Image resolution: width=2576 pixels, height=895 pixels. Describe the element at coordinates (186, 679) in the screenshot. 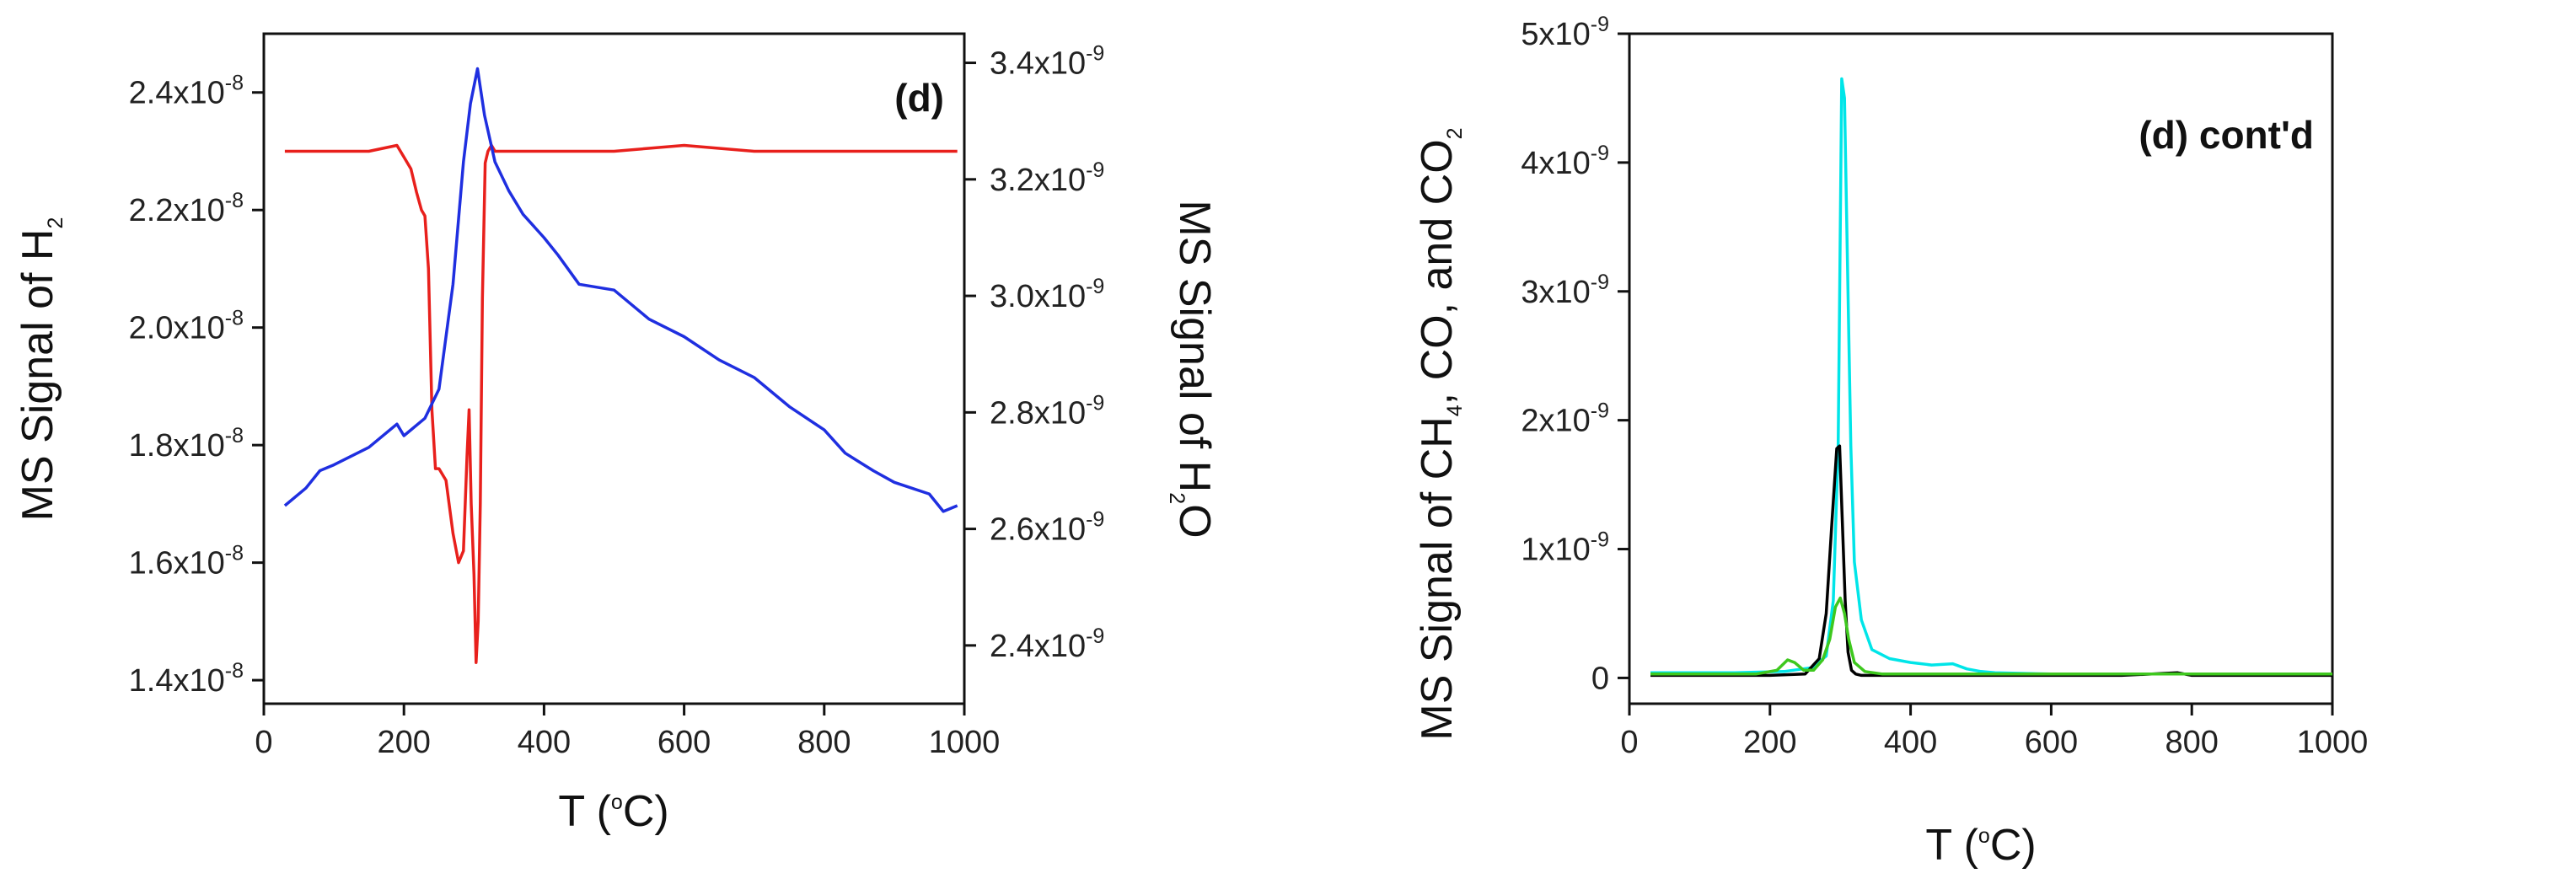

I see `y-tick-label: 1.4x10⁻⁸` at that location.